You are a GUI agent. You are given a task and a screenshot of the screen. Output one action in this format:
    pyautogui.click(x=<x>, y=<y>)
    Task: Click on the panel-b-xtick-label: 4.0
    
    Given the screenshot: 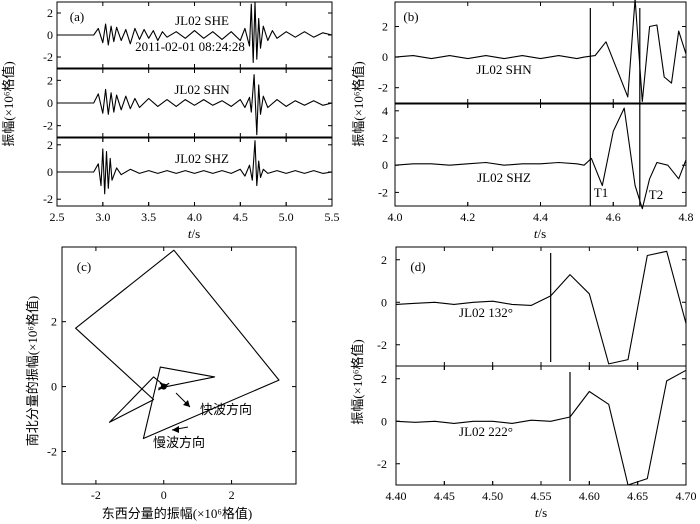 What is the action you would take?
    pyautogui.click(x=395, y=217)
    